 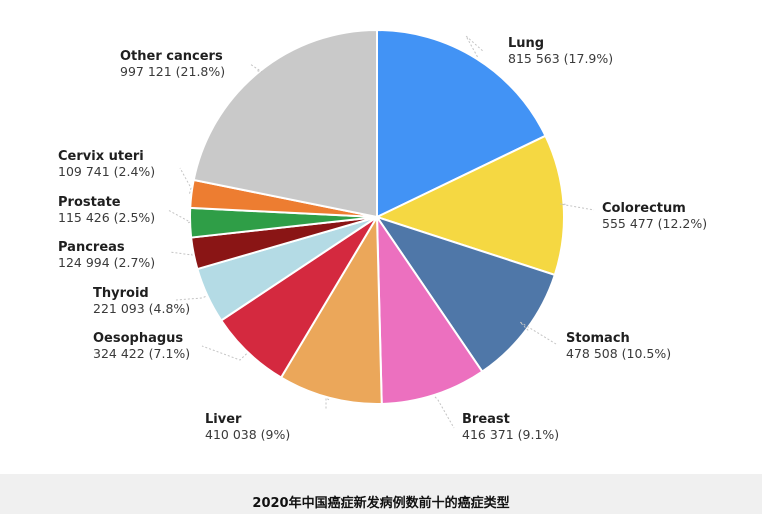 What do you see at coordinates (654, 223) in the screenshot?
I see `slice-label-value: 555 477 (12.2%)` at bounding box center [654, 223].